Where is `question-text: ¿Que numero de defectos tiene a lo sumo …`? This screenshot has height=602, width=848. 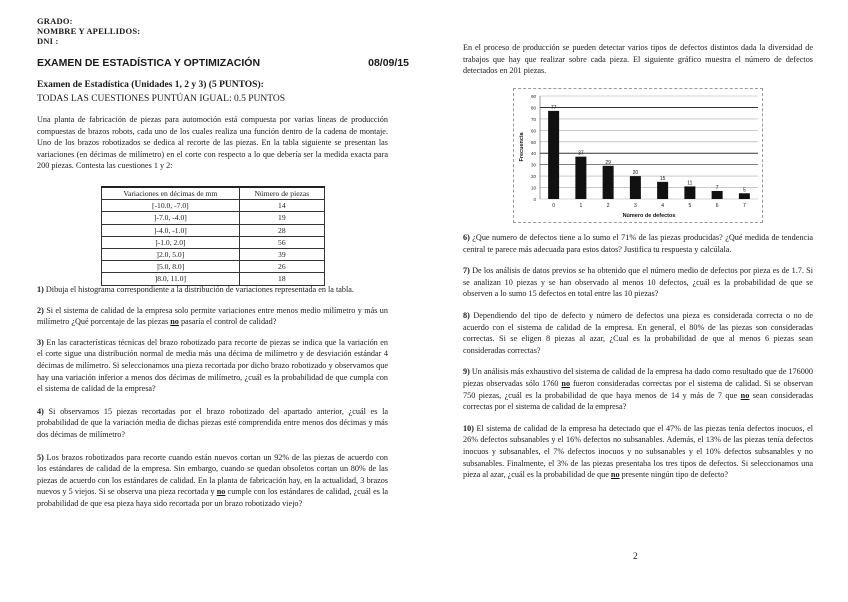 question-text: ¿Que numero de defectos tiene a lo sumo … is located at coordinates (638, 243).